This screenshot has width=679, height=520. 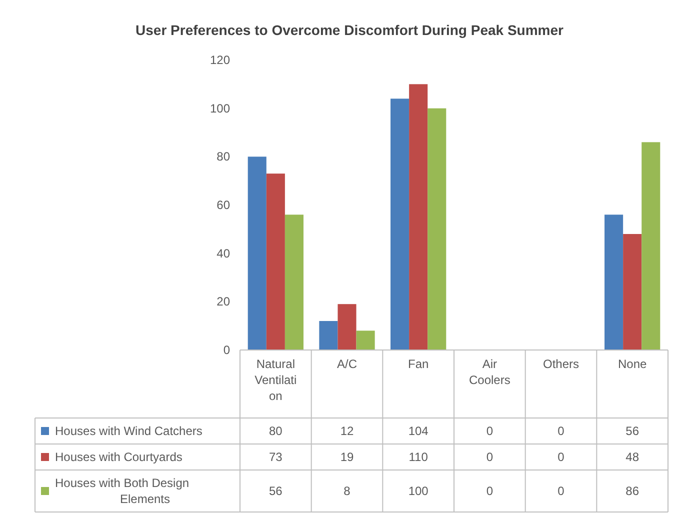 What do you see at coordinates (347, 491) in the screenshot?
I see `data-label: 8` at bounding box center [347, 491].